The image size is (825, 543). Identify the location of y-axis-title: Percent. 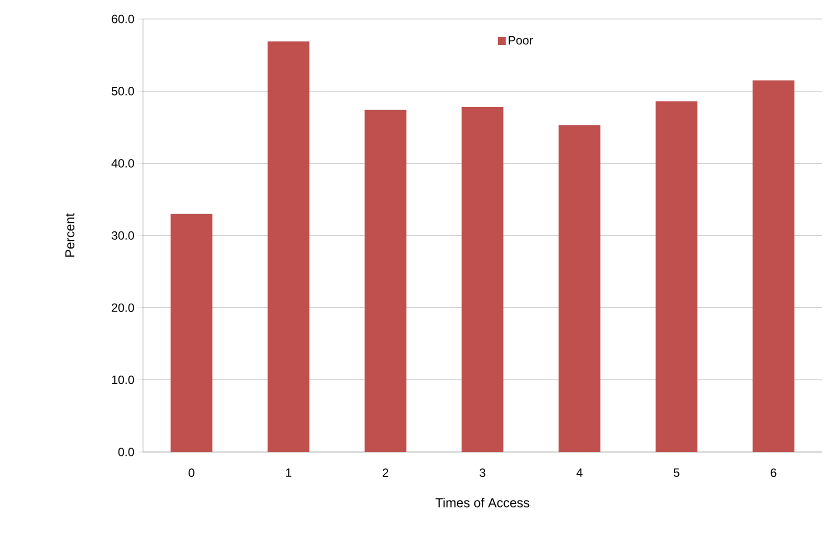
(69, 235).